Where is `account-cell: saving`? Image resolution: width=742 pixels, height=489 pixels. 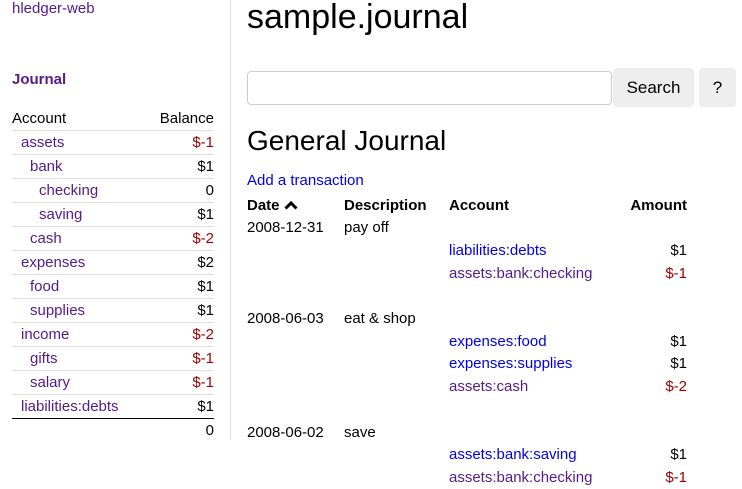
account-cell: saving is located at coordinates (79, 214).